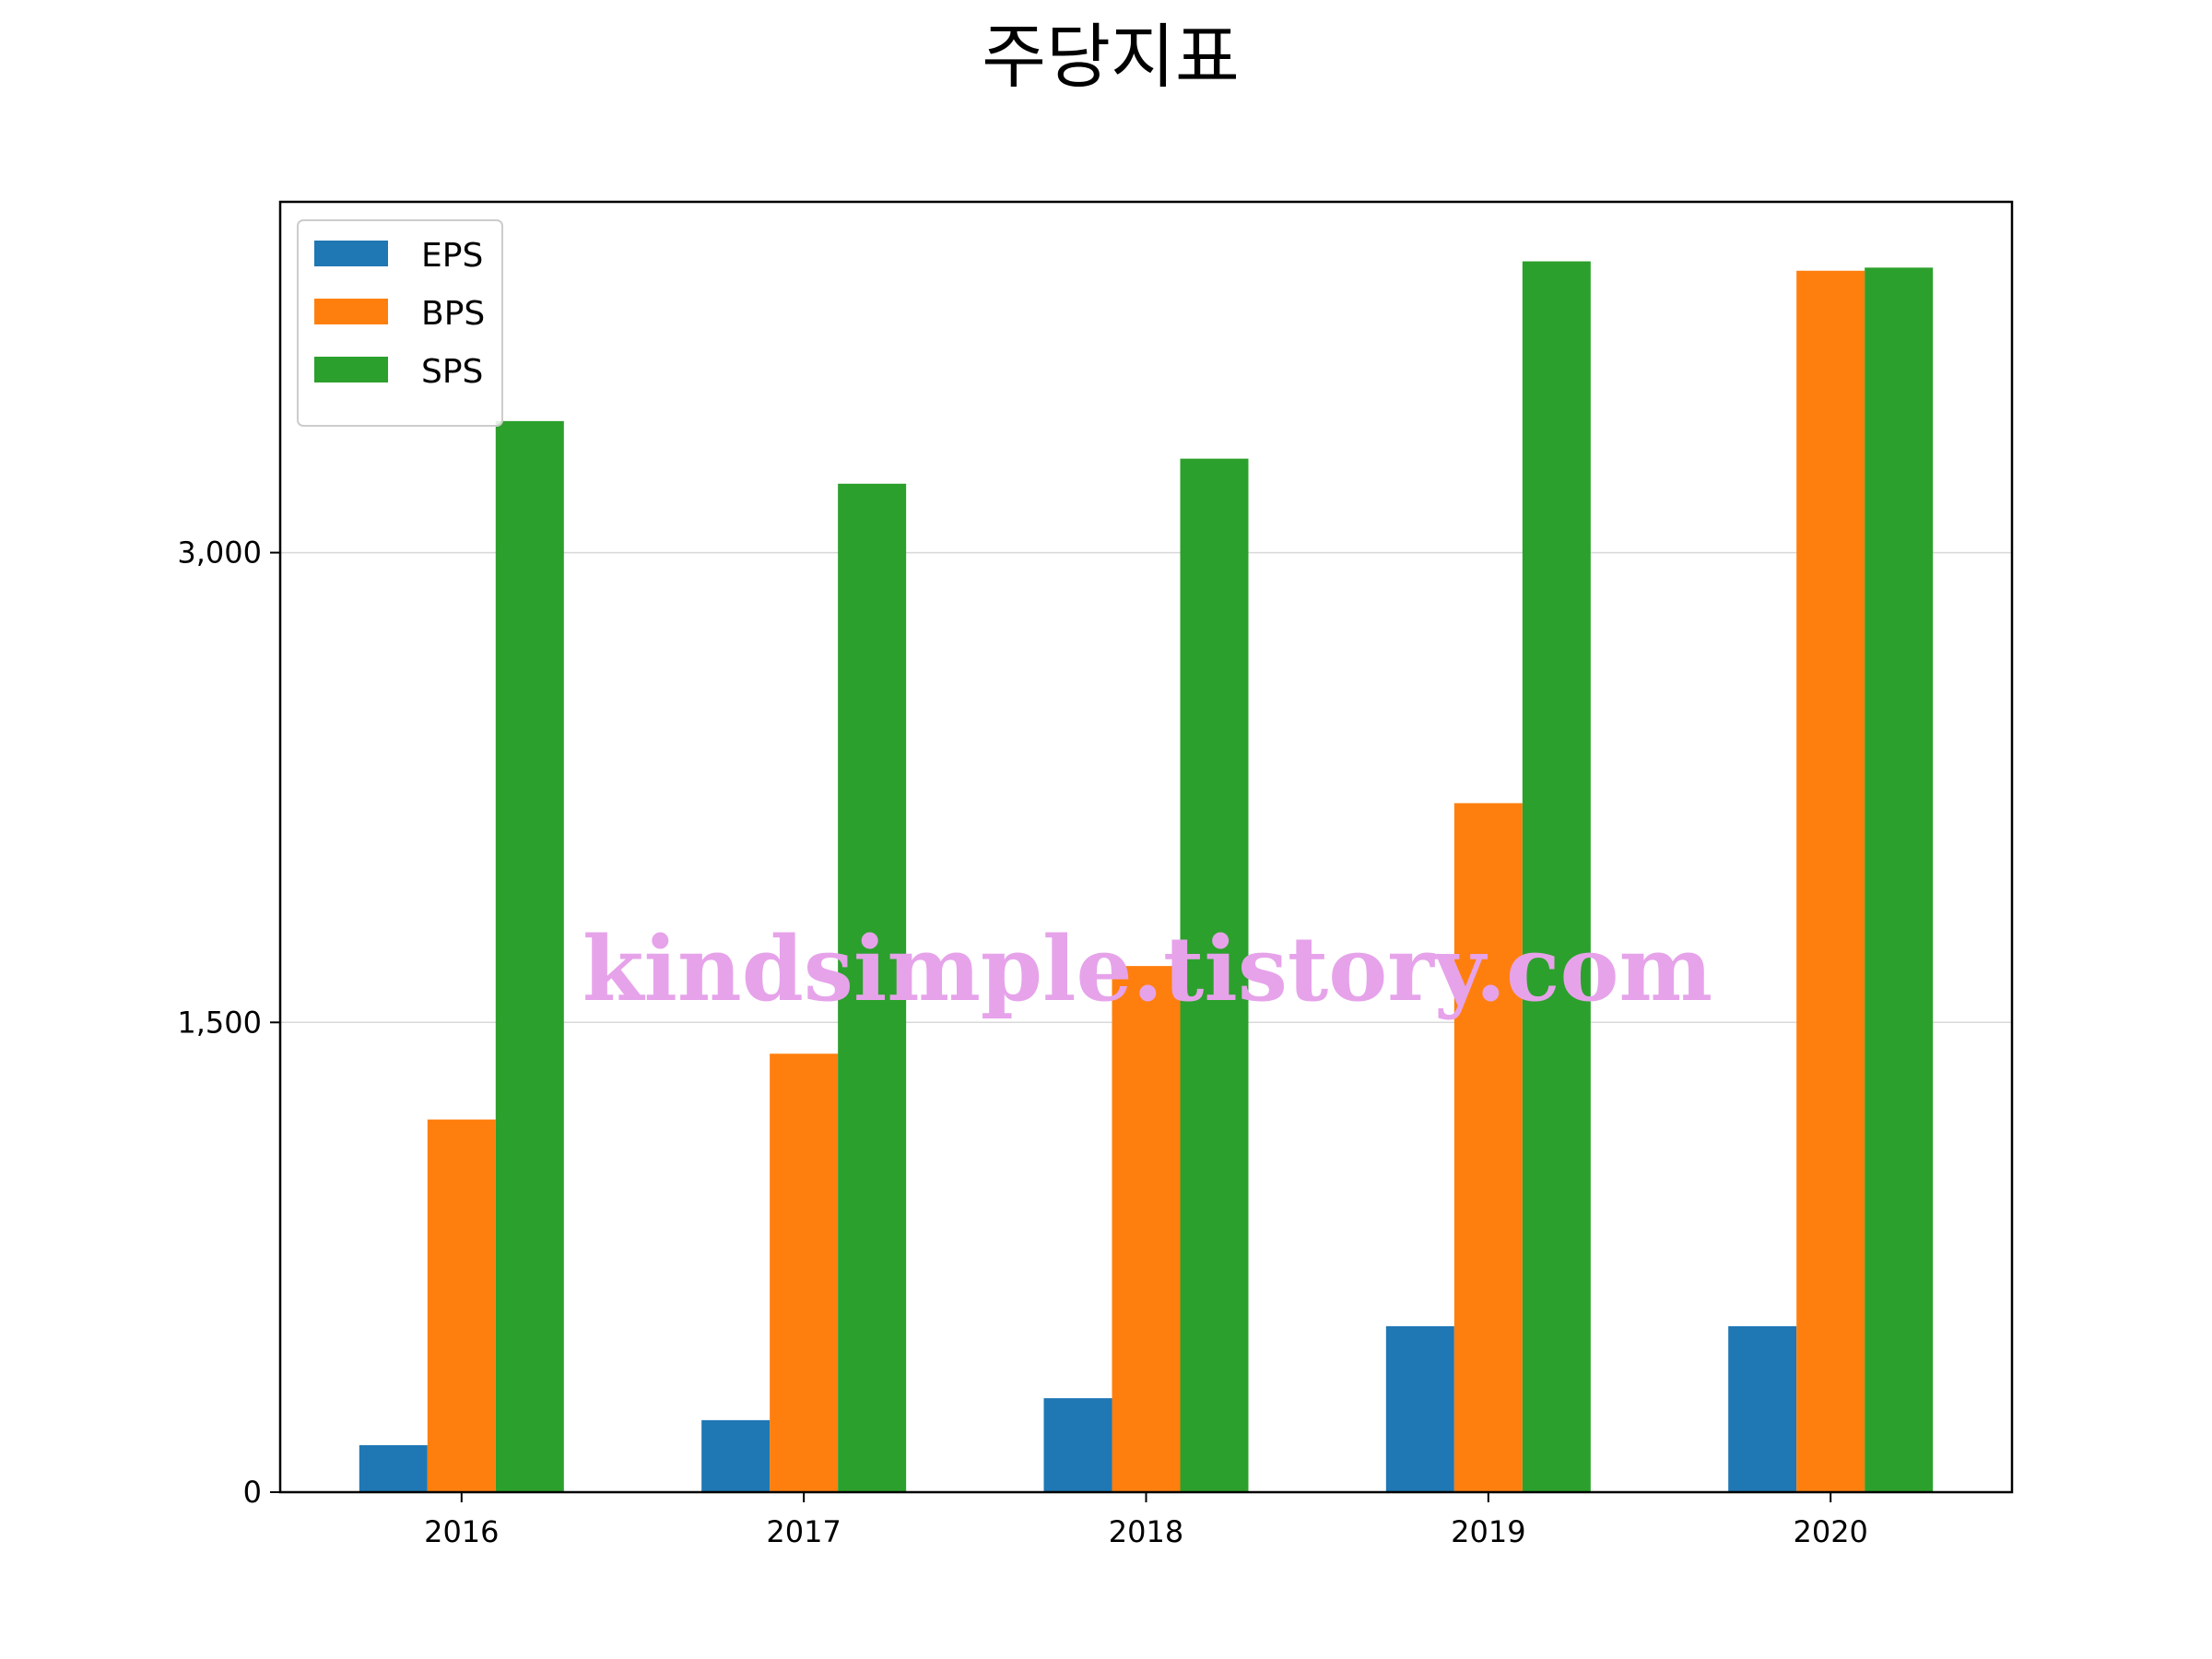 The width and height of the screenshot is (2212, 1659). I want to click on legend-swatch-sps, so click(351, 369).